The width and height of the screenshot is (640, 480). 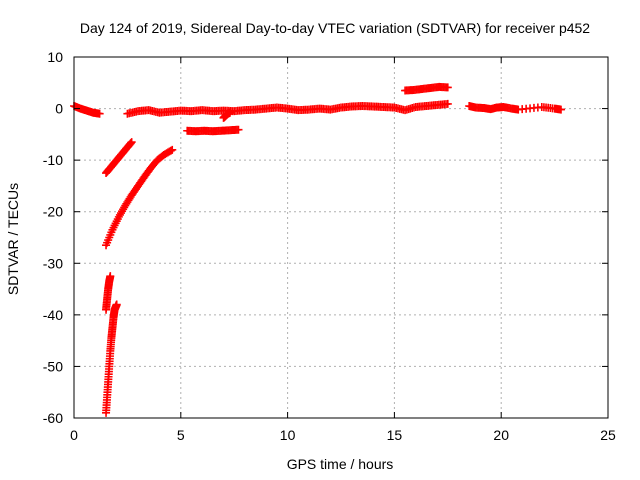 I want to click on x-axis-label: GPS time / hours, so click(x=340, y=464).